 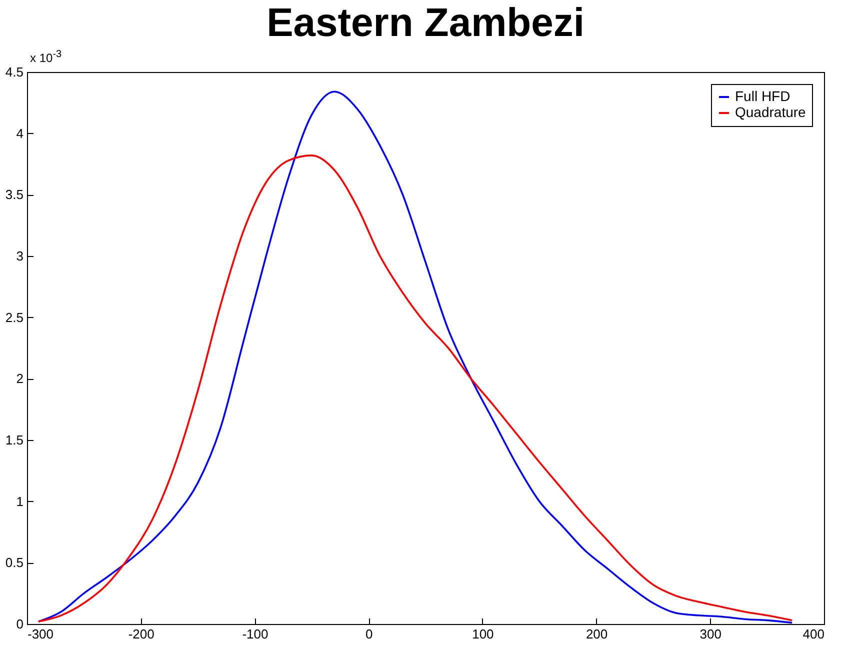 I want to click on y-tick-label: 3.5, so click(x=14, y=194).